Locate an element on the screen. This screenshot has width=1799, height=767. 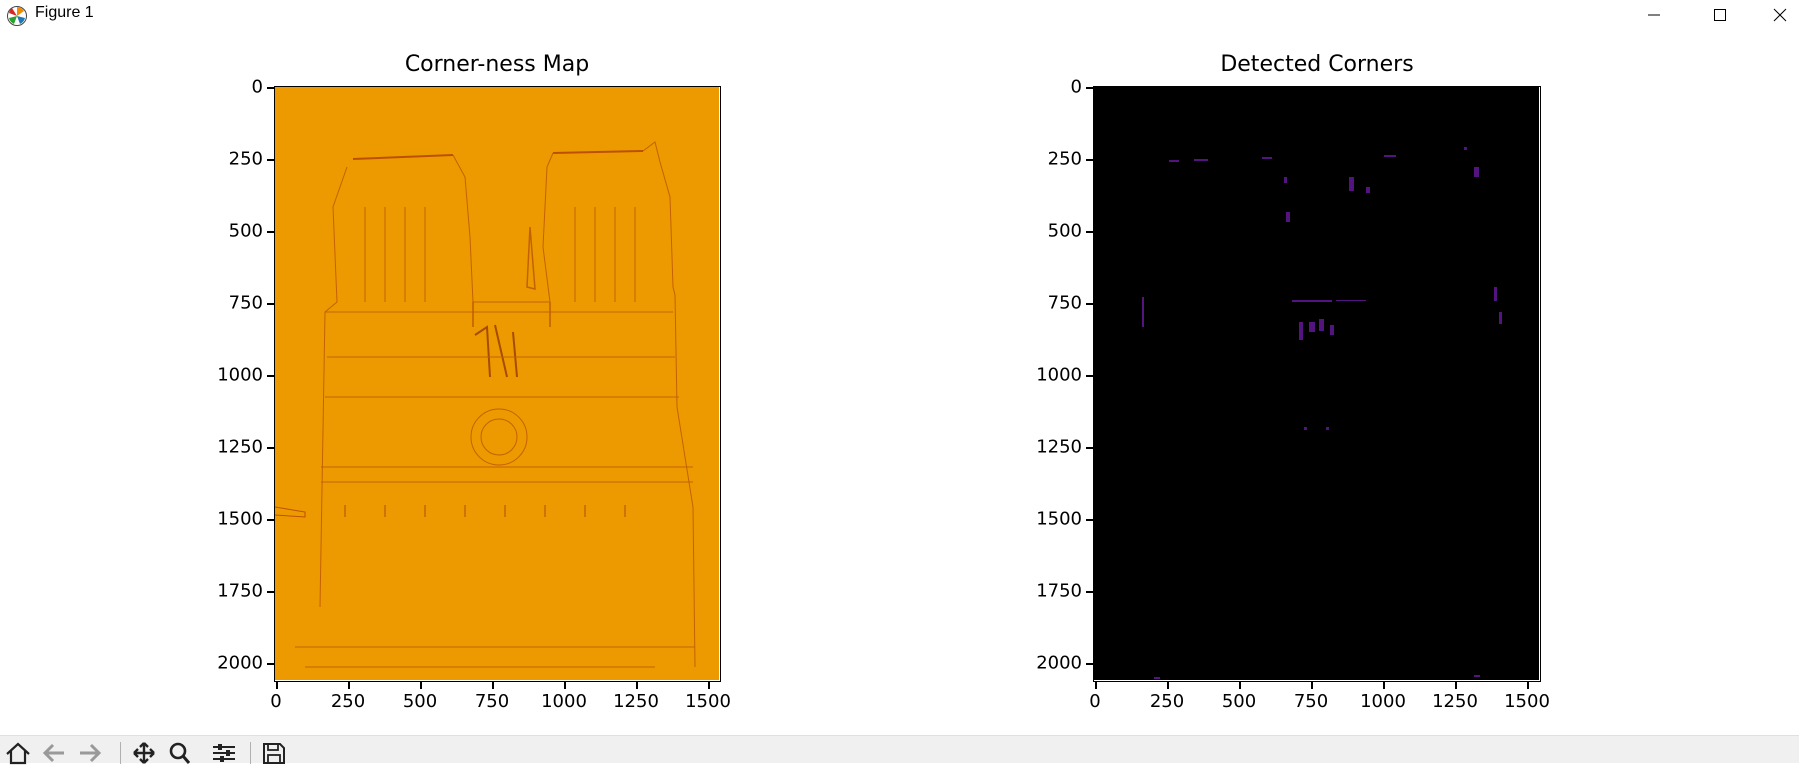
ytick-label-left: 0 is located at coordinates (257, 87).